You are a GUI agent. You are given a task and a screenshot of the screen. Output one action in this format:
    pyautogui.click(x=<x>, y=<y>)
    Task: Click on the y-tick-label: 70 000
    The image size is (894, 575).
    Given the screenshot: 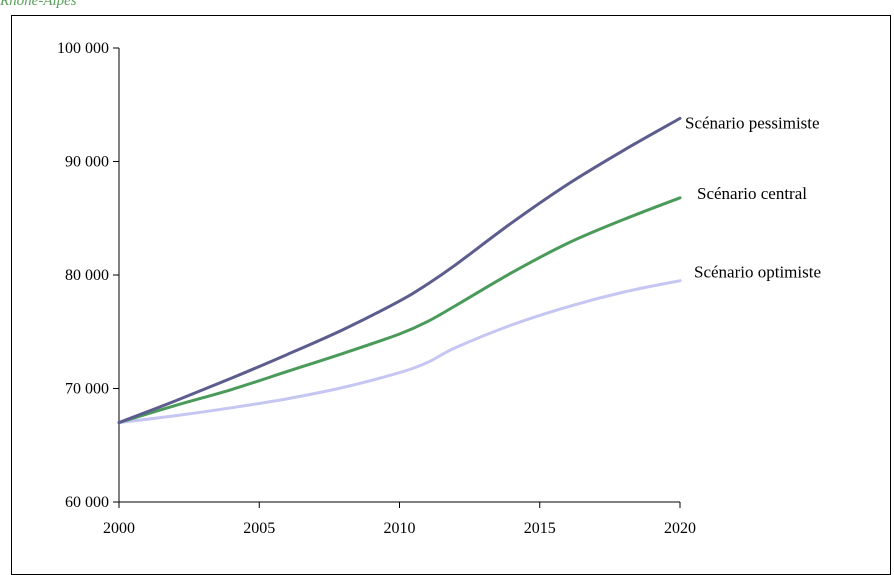 What is the action you would take?
    pyautogui.click(x=87, y=389)
    